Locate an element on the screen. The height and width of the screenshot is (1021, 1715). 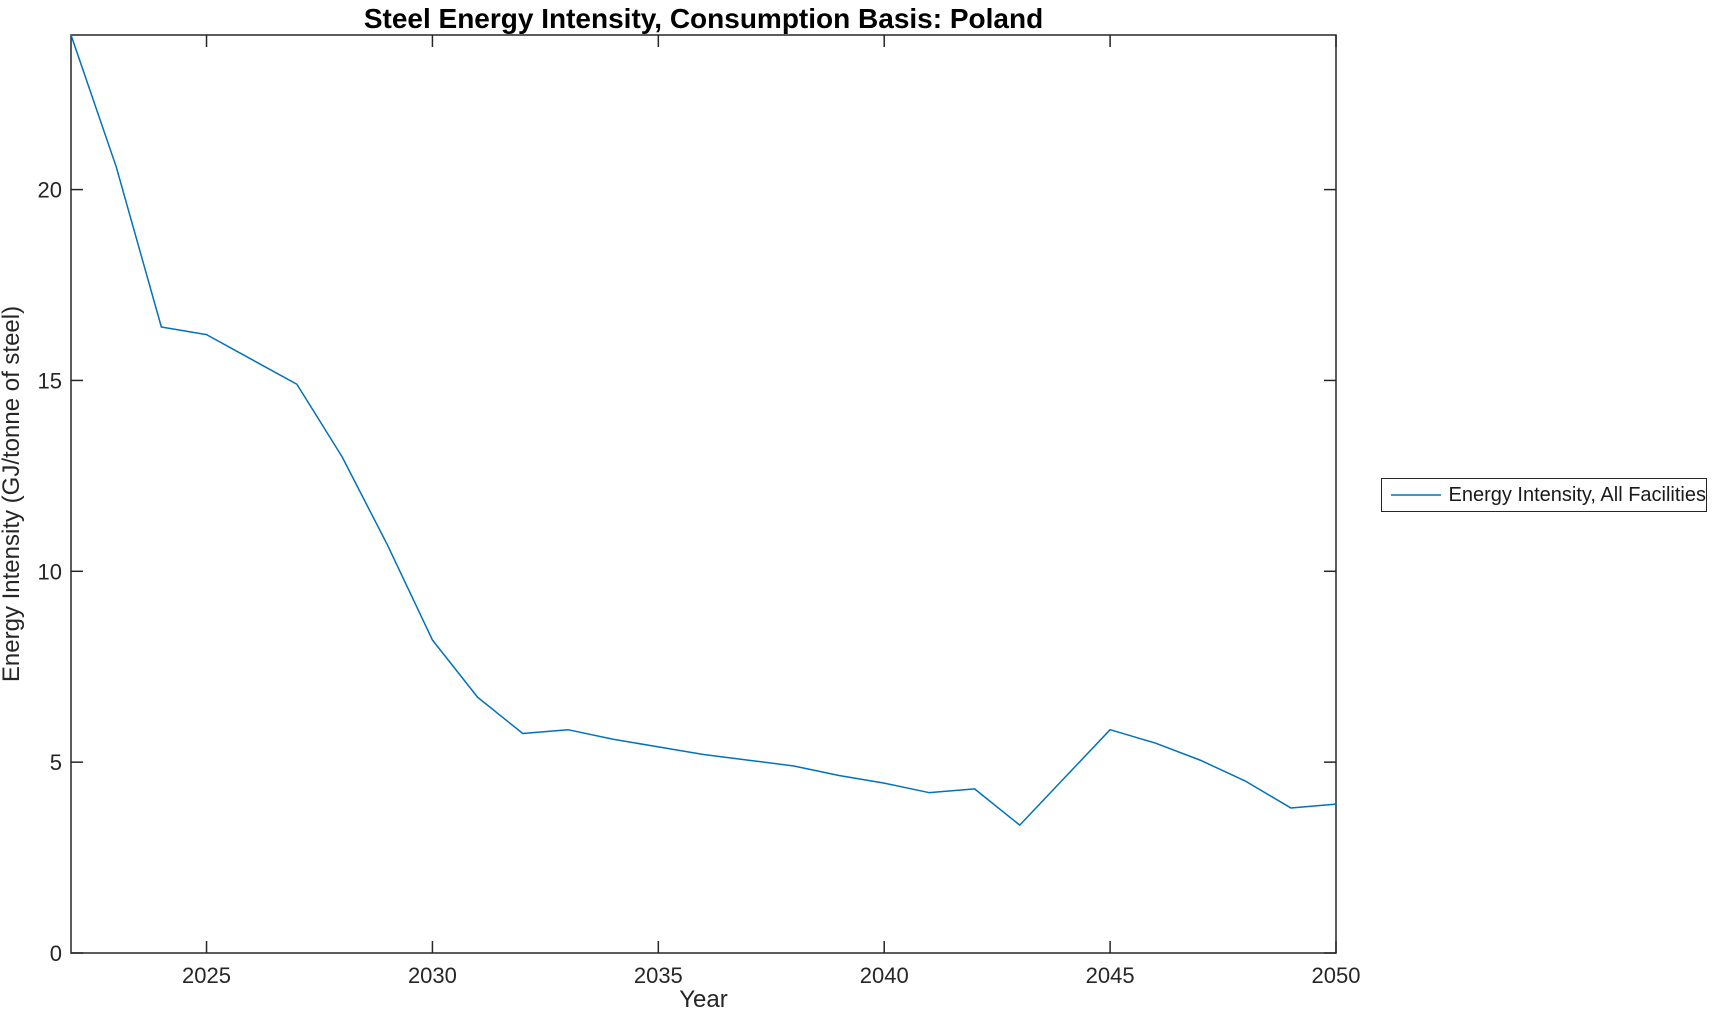
y-tick-label: 20 is located at coordinates (50, 190).